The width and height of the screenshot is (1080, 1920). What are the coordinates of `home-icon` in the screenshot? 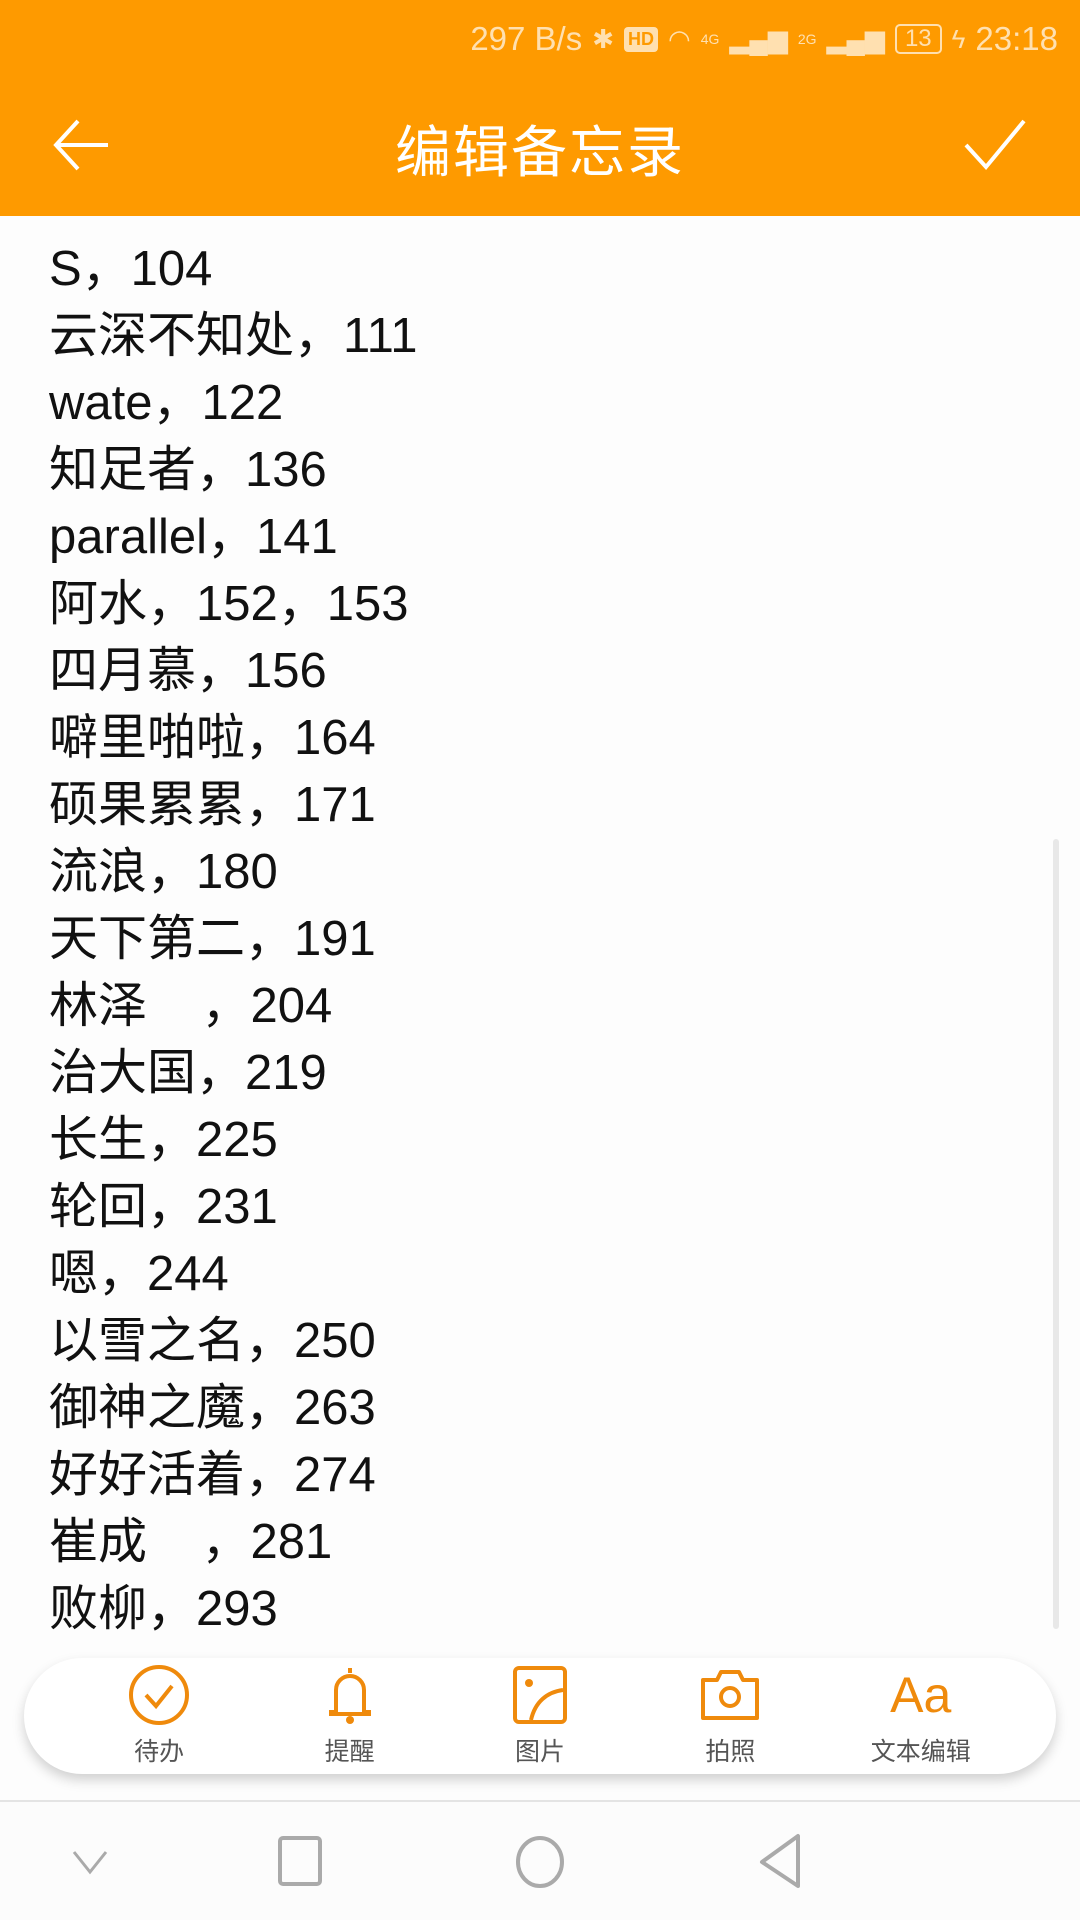 It's located at (540, 1862).